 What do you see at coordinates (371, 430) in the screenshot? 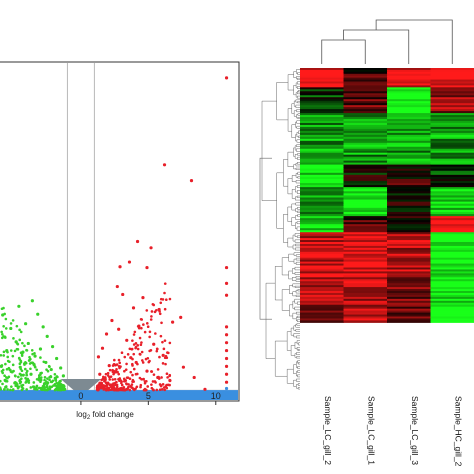
I see `sample-label: Sample_LC_gill_1` at bounding box center [371, 430].